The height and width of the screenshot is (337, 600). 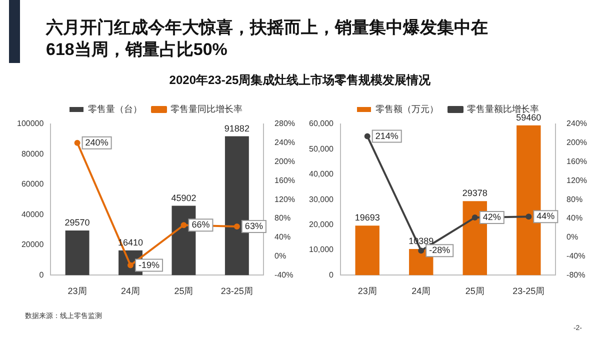 What do you see at coordinates (321, 174) in the screenshot?
I see `y-tick-label: 40,000` at bounding box center [321, 174].